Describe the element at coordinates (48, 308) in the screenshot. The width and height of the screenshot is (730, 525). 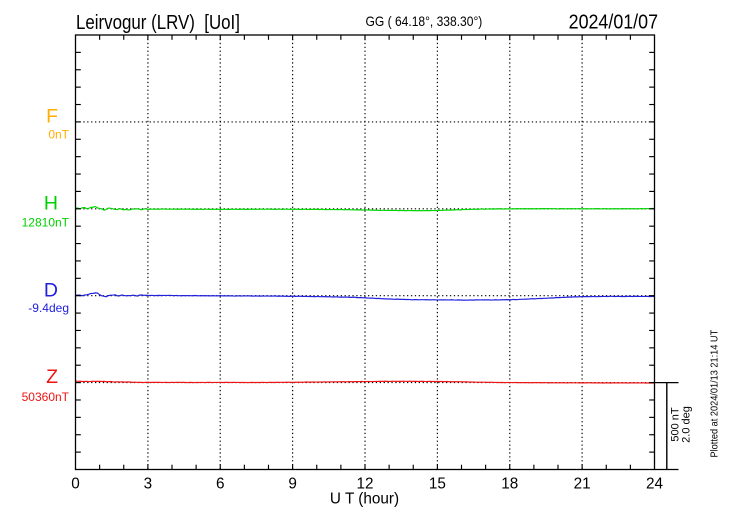
I see `svg-text: -9.4deg` at that location.